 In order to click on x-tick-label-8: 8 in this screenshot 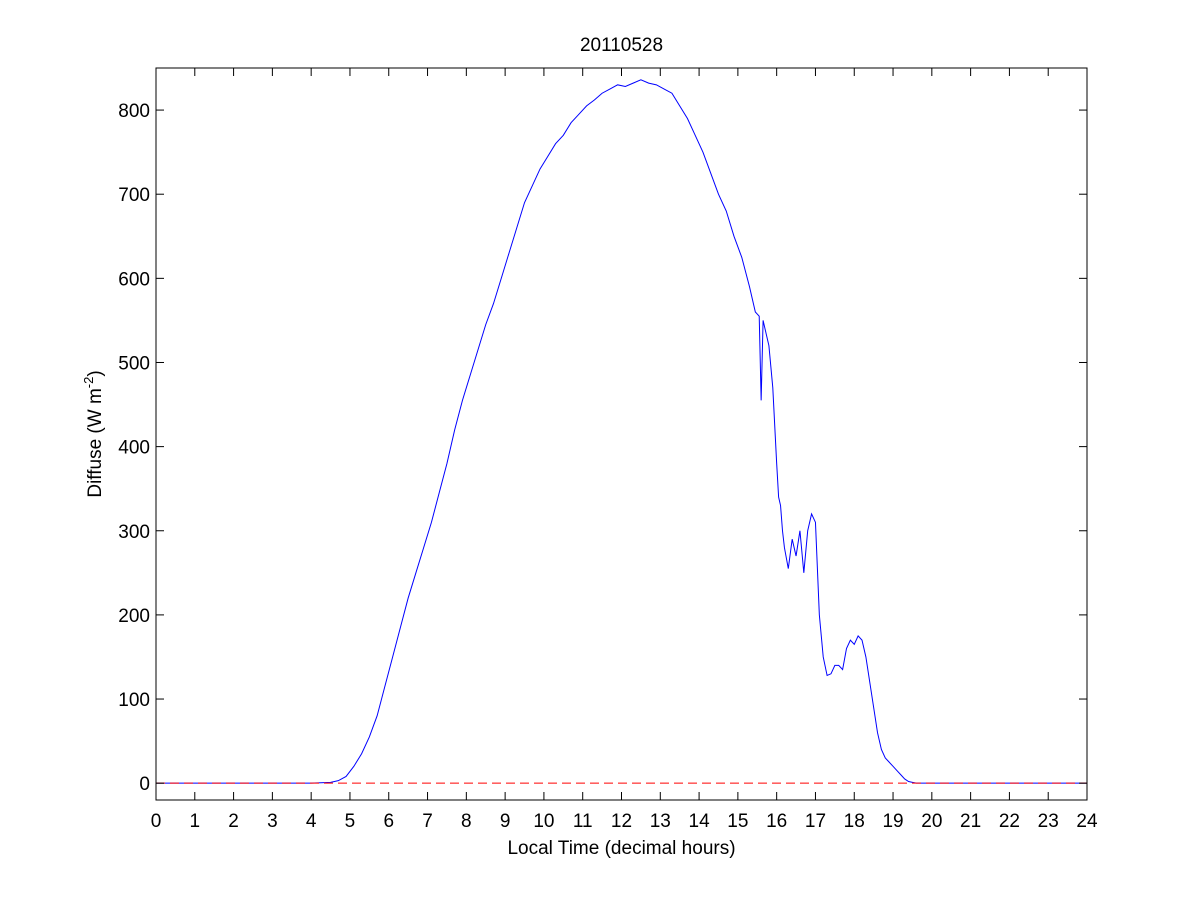, I will do `click(466, 821)`.